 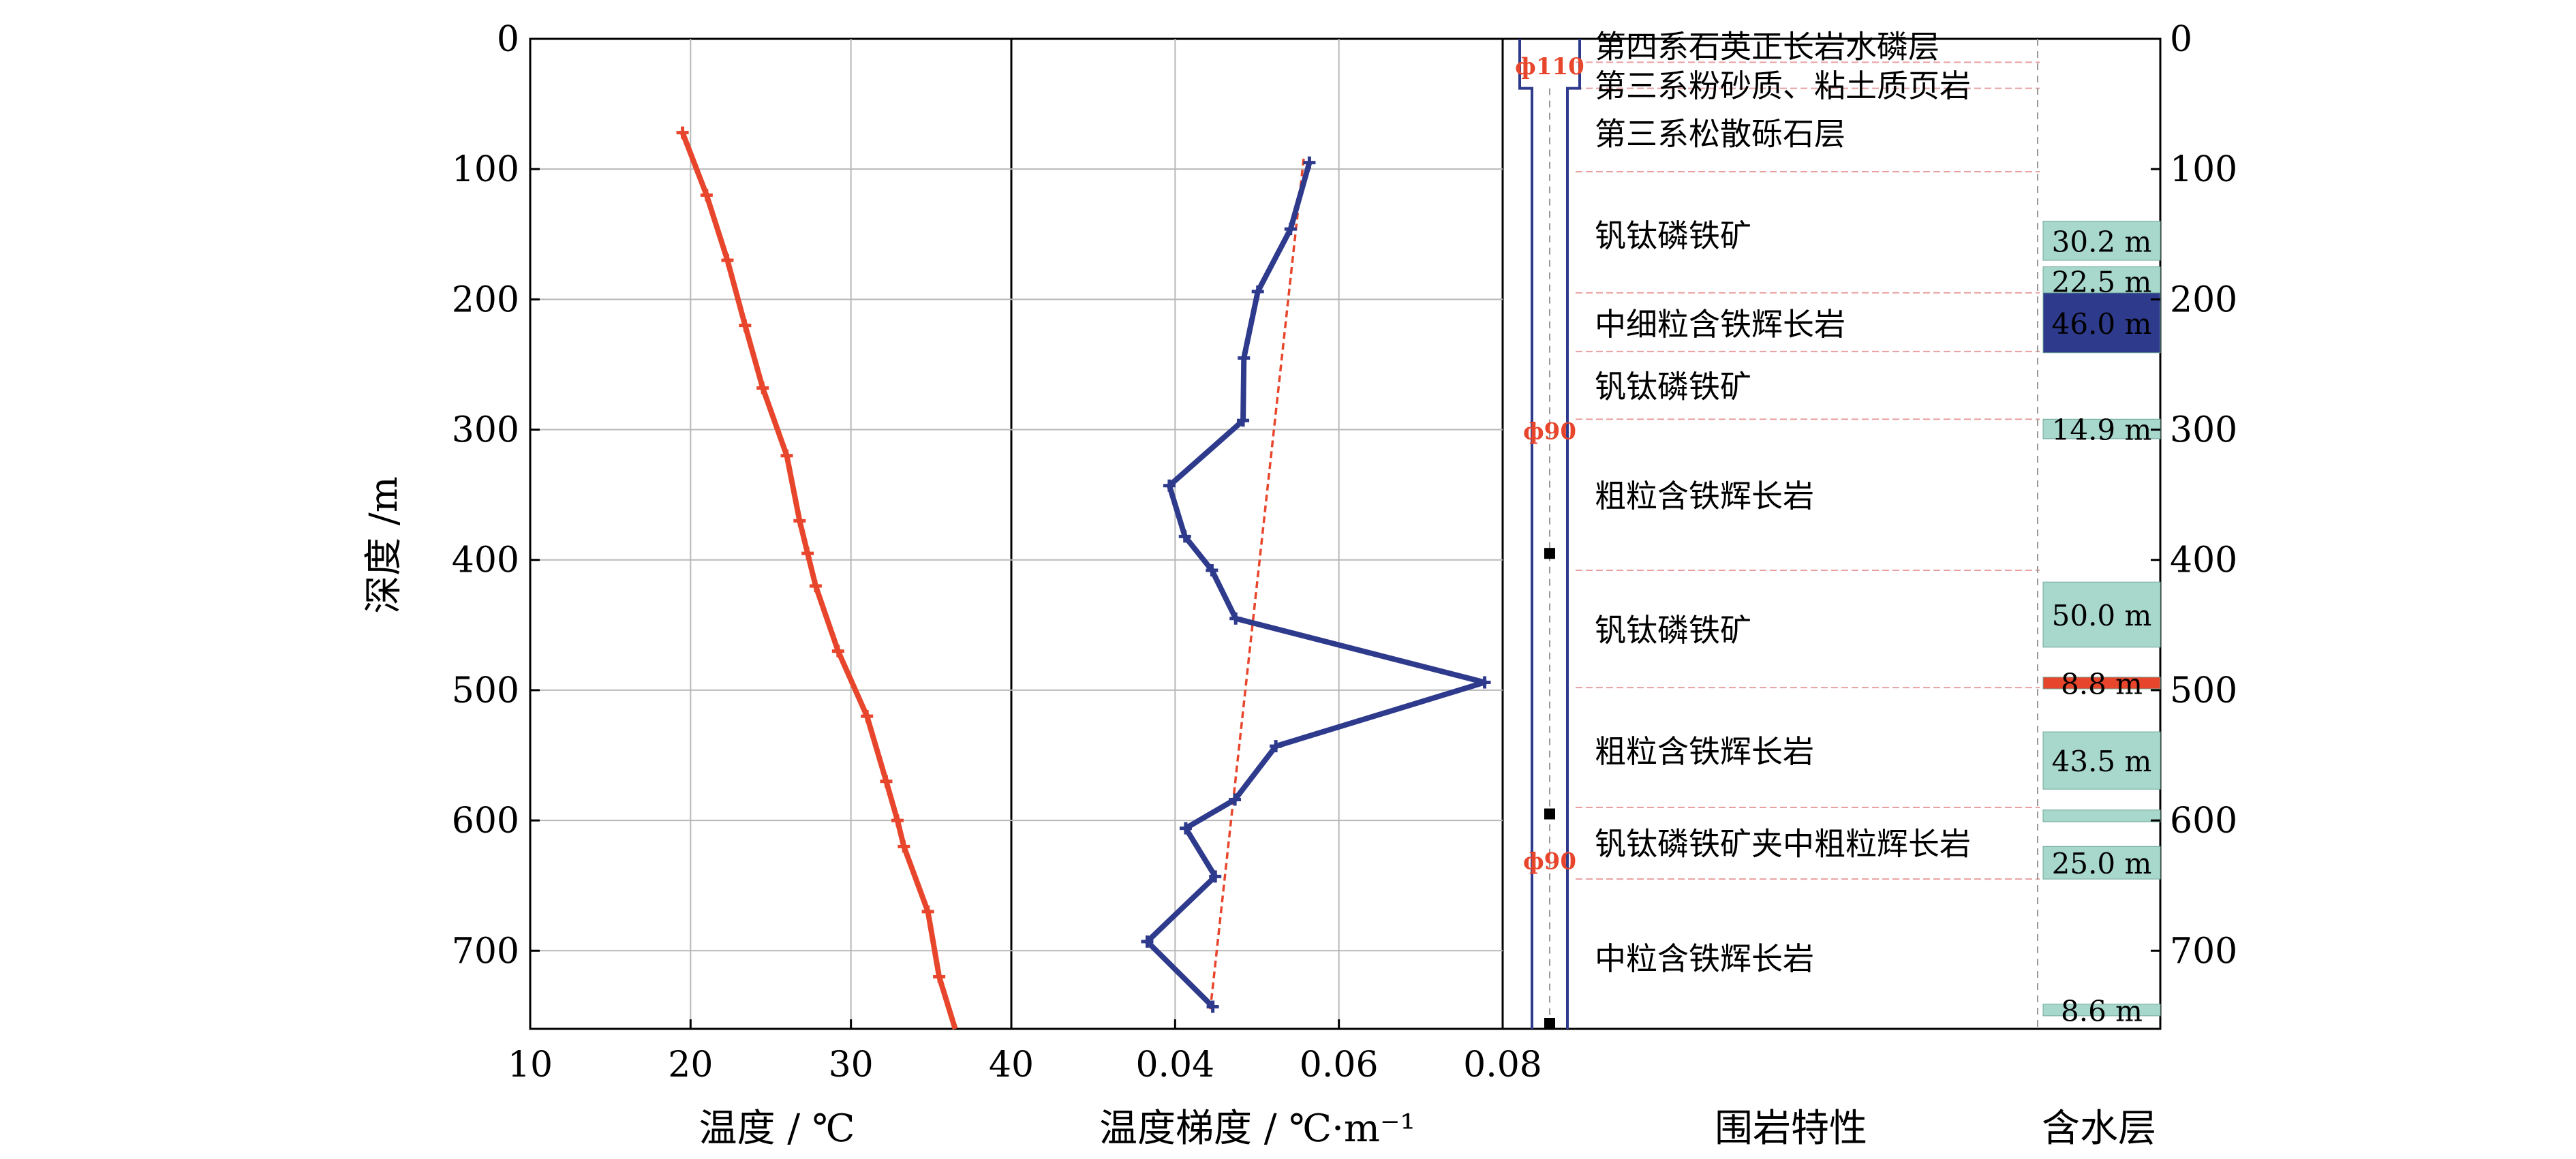 What do you see at coordinates (485, 952) in the screenshot?
I see `depth-tick-label-left: 700` at bounding box center [485, 952].